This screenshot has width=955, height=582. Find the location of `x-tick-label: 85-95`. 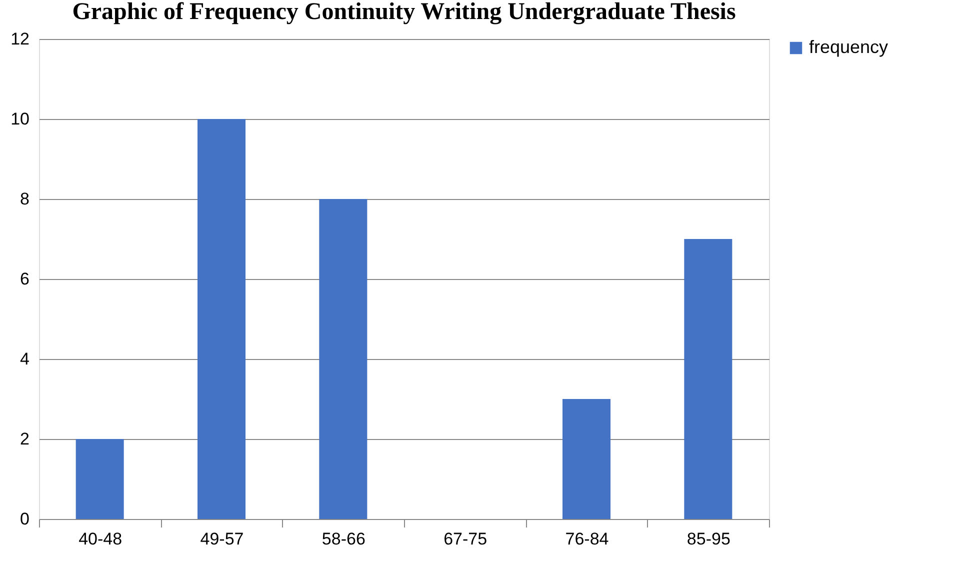

x-tick-label: 85-95 is located at coordinates (708, 539).